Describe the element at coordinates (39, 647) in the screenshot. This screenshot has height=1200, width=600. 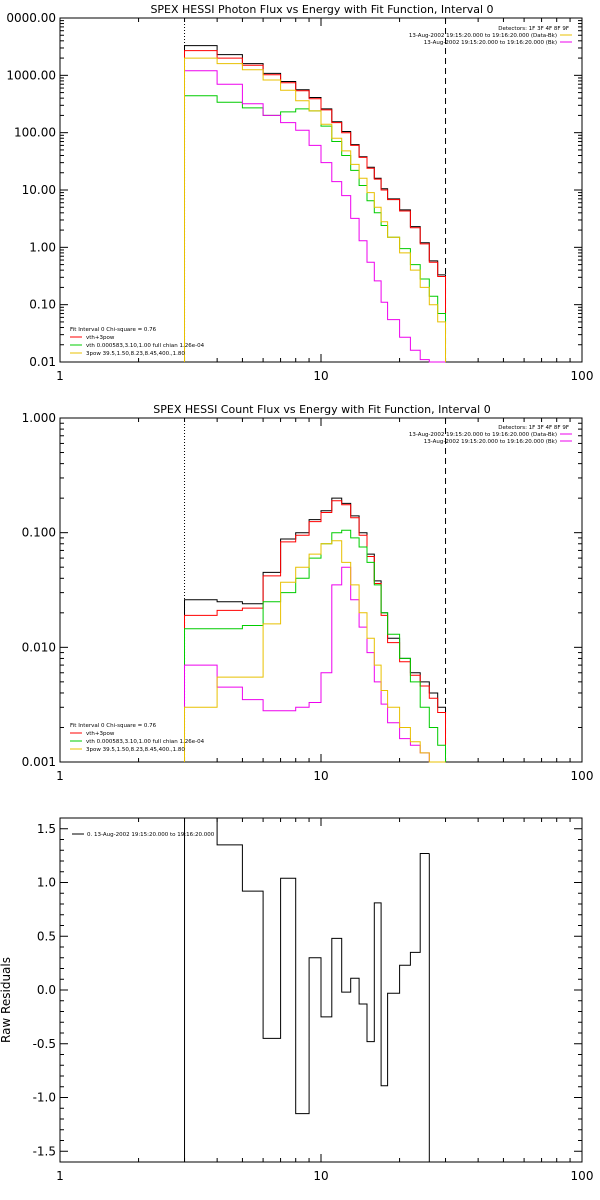
I see `y-tick-label: 0.010` at that location.